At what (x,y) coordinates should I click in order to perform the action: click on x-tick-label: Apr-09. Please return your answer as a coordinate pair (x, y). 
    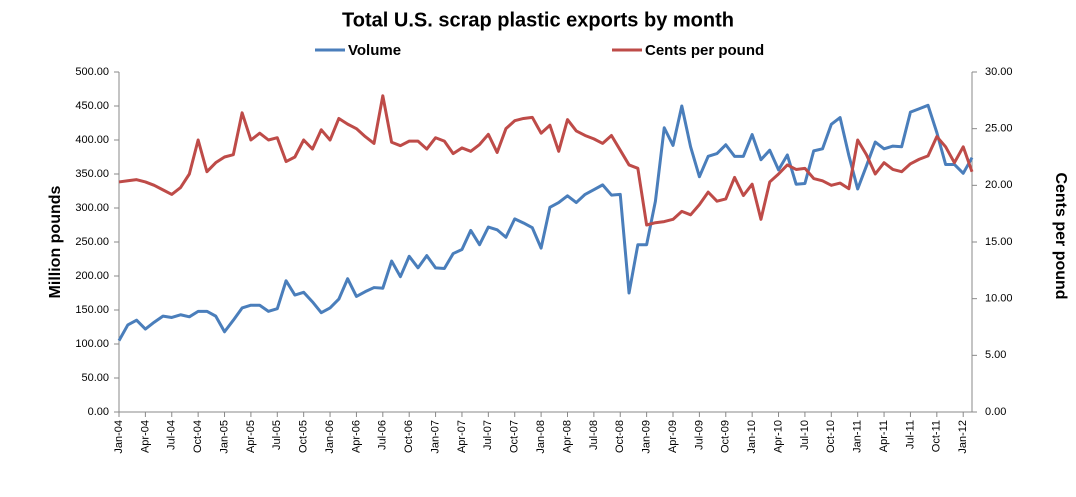
    Looking at the image, I should click on (673, 436).